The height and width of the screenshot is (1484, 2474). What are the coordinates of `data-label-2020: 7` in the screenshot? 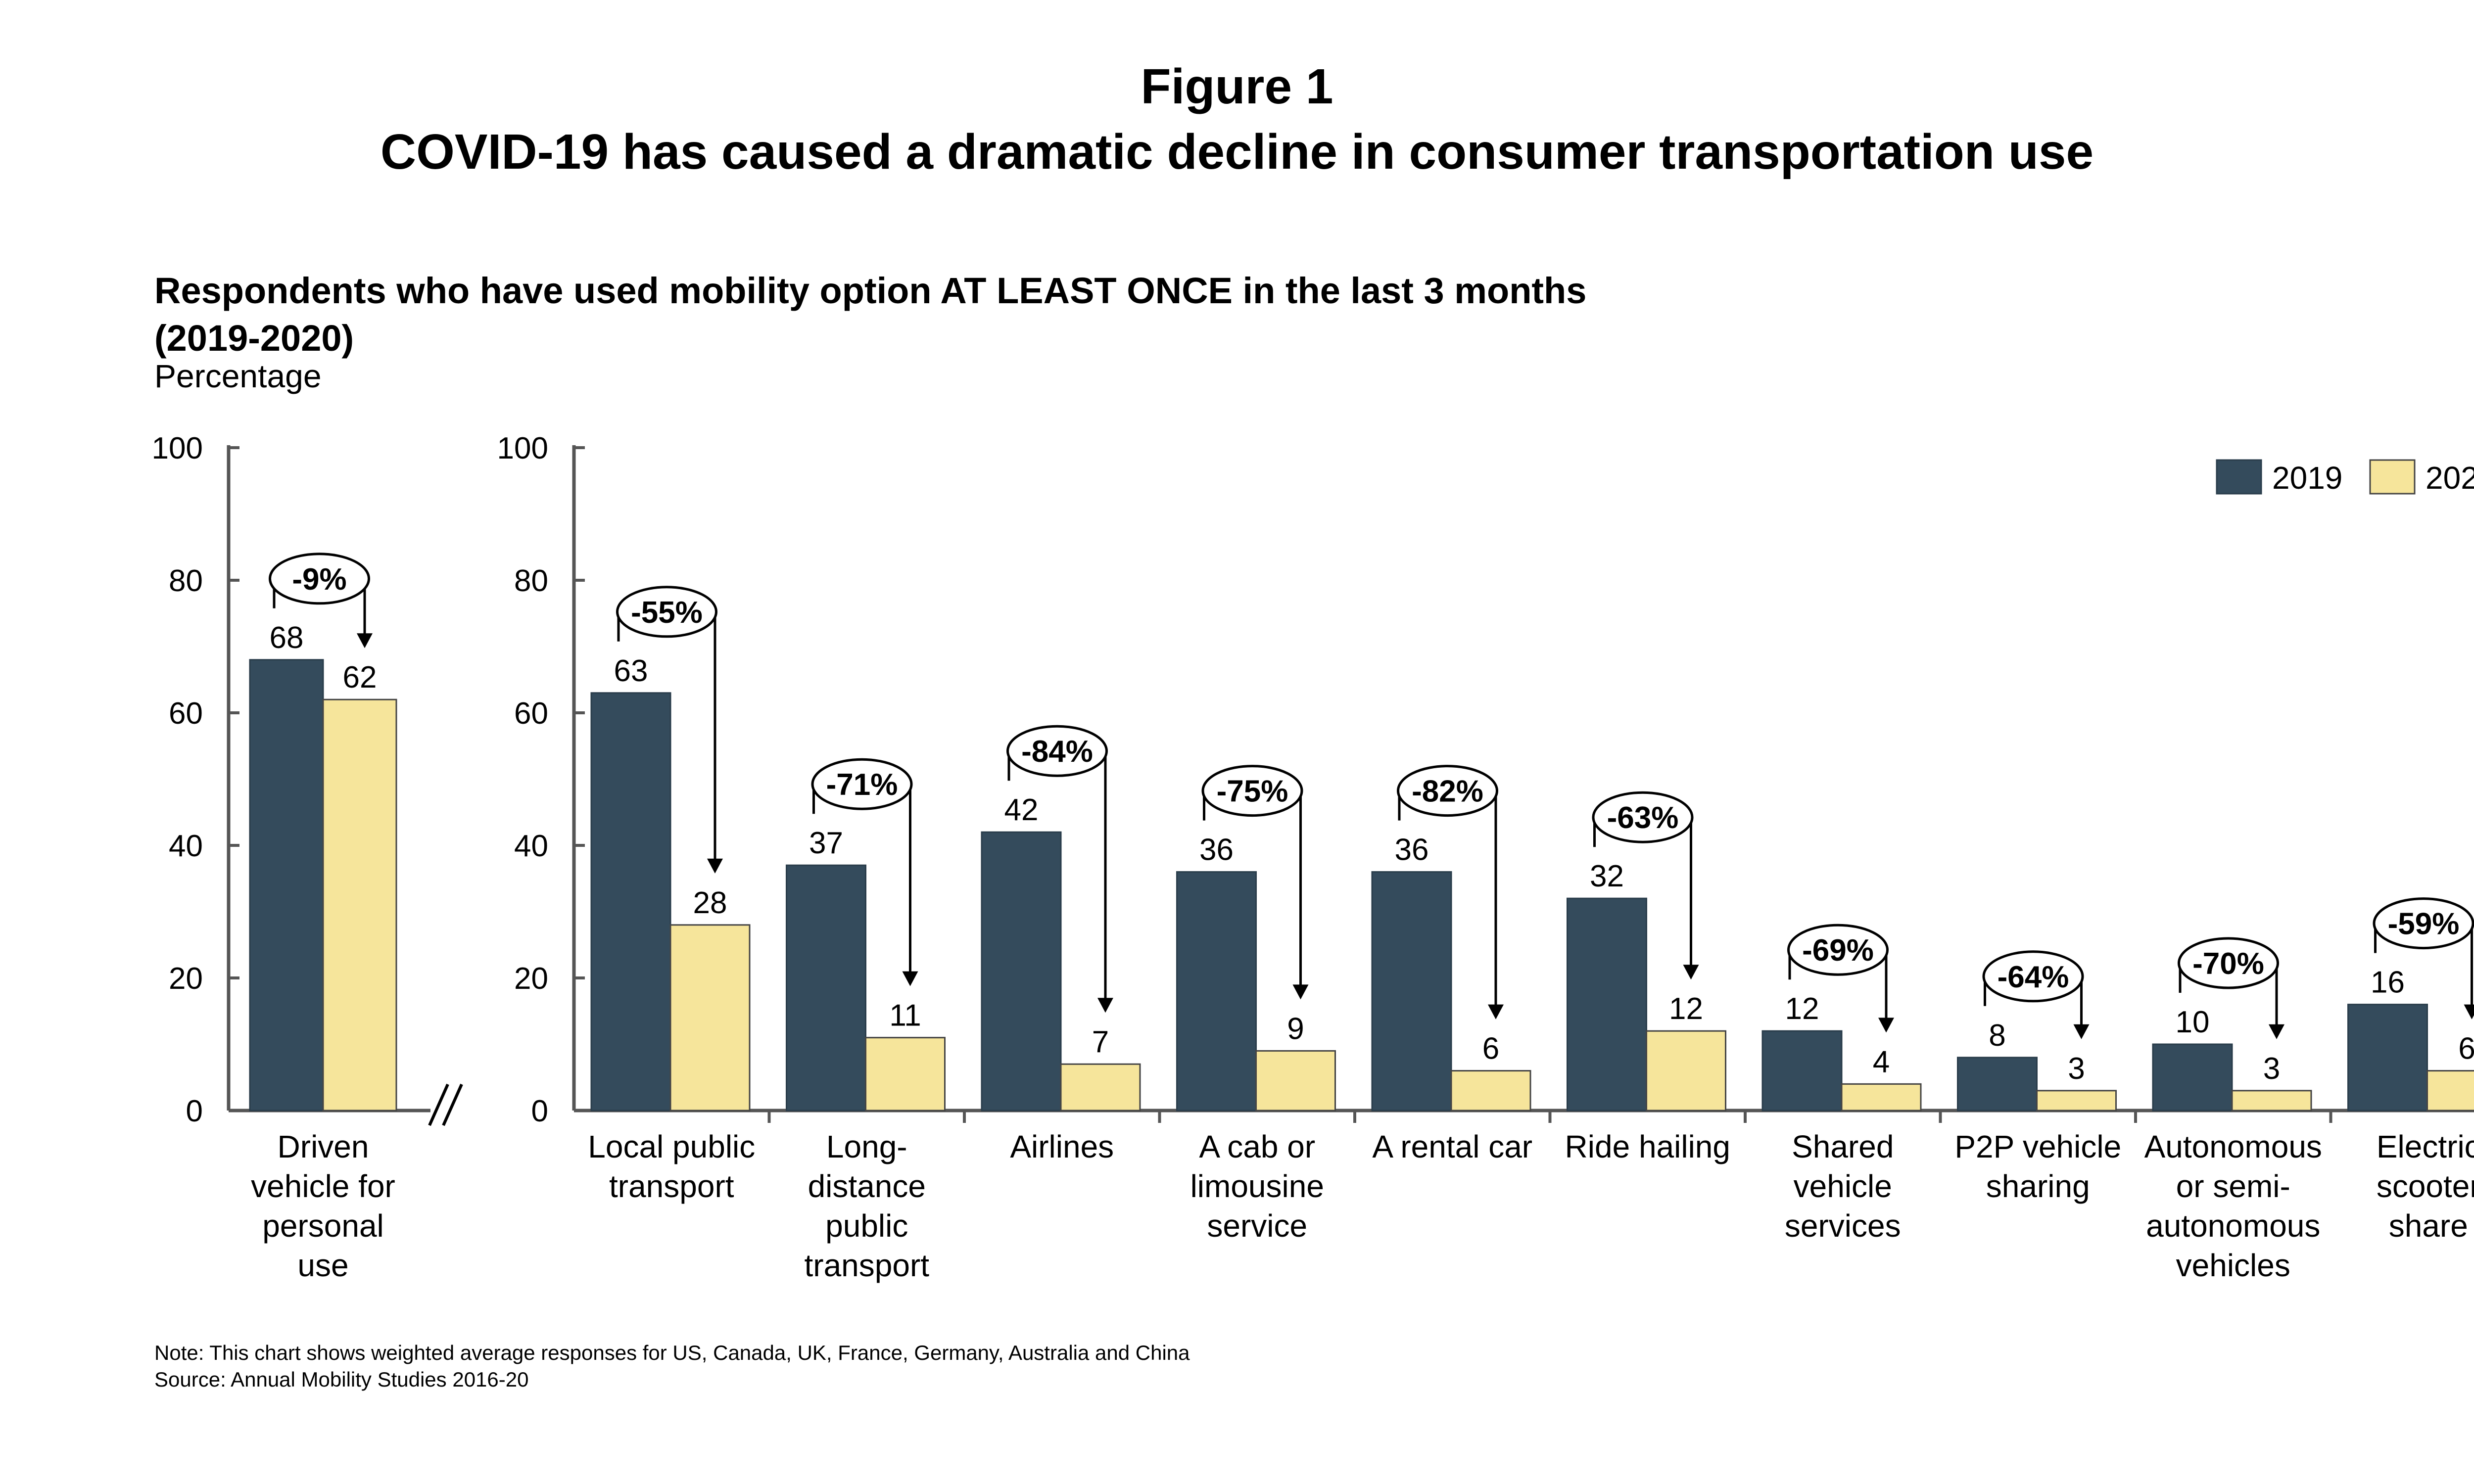 It's located at (1100, 1042).